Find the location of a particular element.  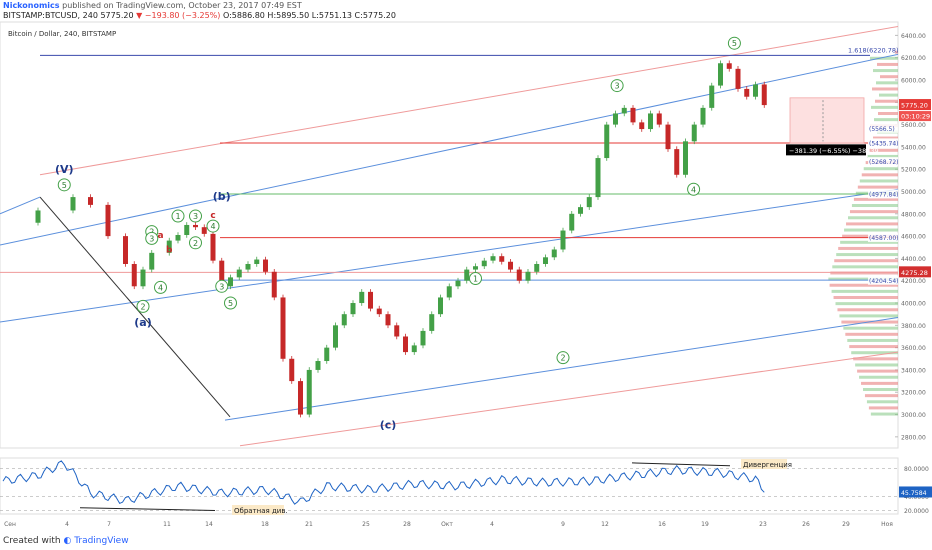

wave-label: 1 is located at coordinates (475, 278).